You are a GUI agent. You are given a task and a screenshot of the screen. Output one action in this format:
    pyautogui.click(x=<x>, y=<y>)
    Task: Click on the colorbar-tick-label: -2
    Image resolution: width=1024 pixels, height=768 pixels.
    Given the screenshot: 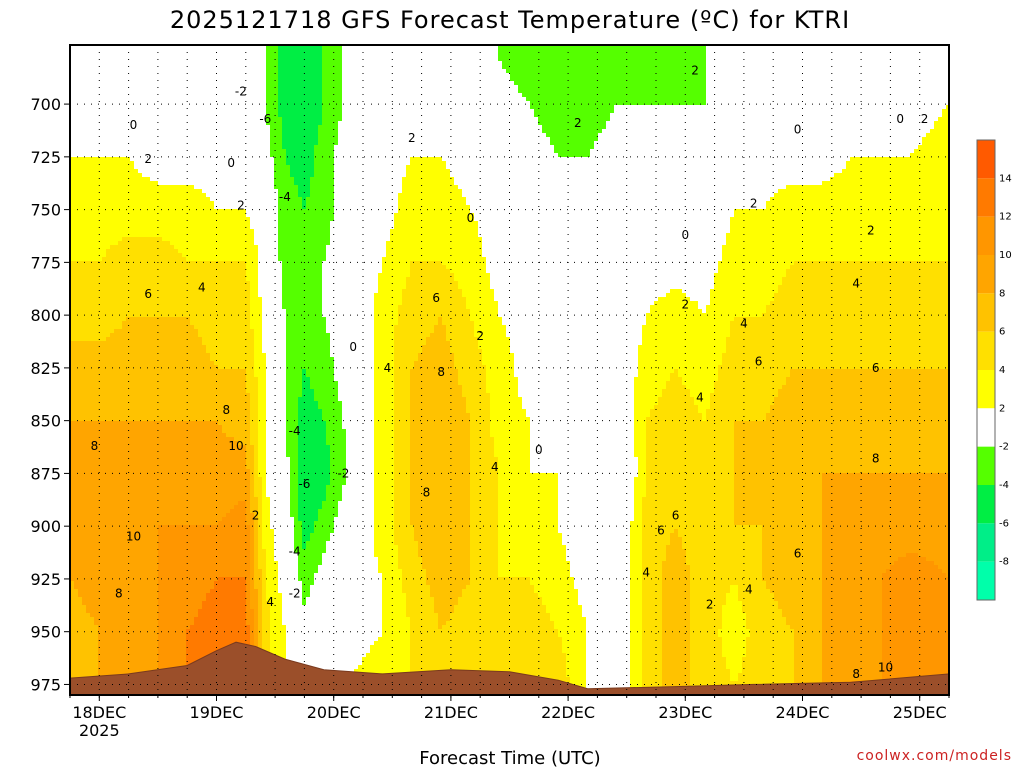 What is the action you would take?
    pyautogui.click(x=1004, y=447)
    